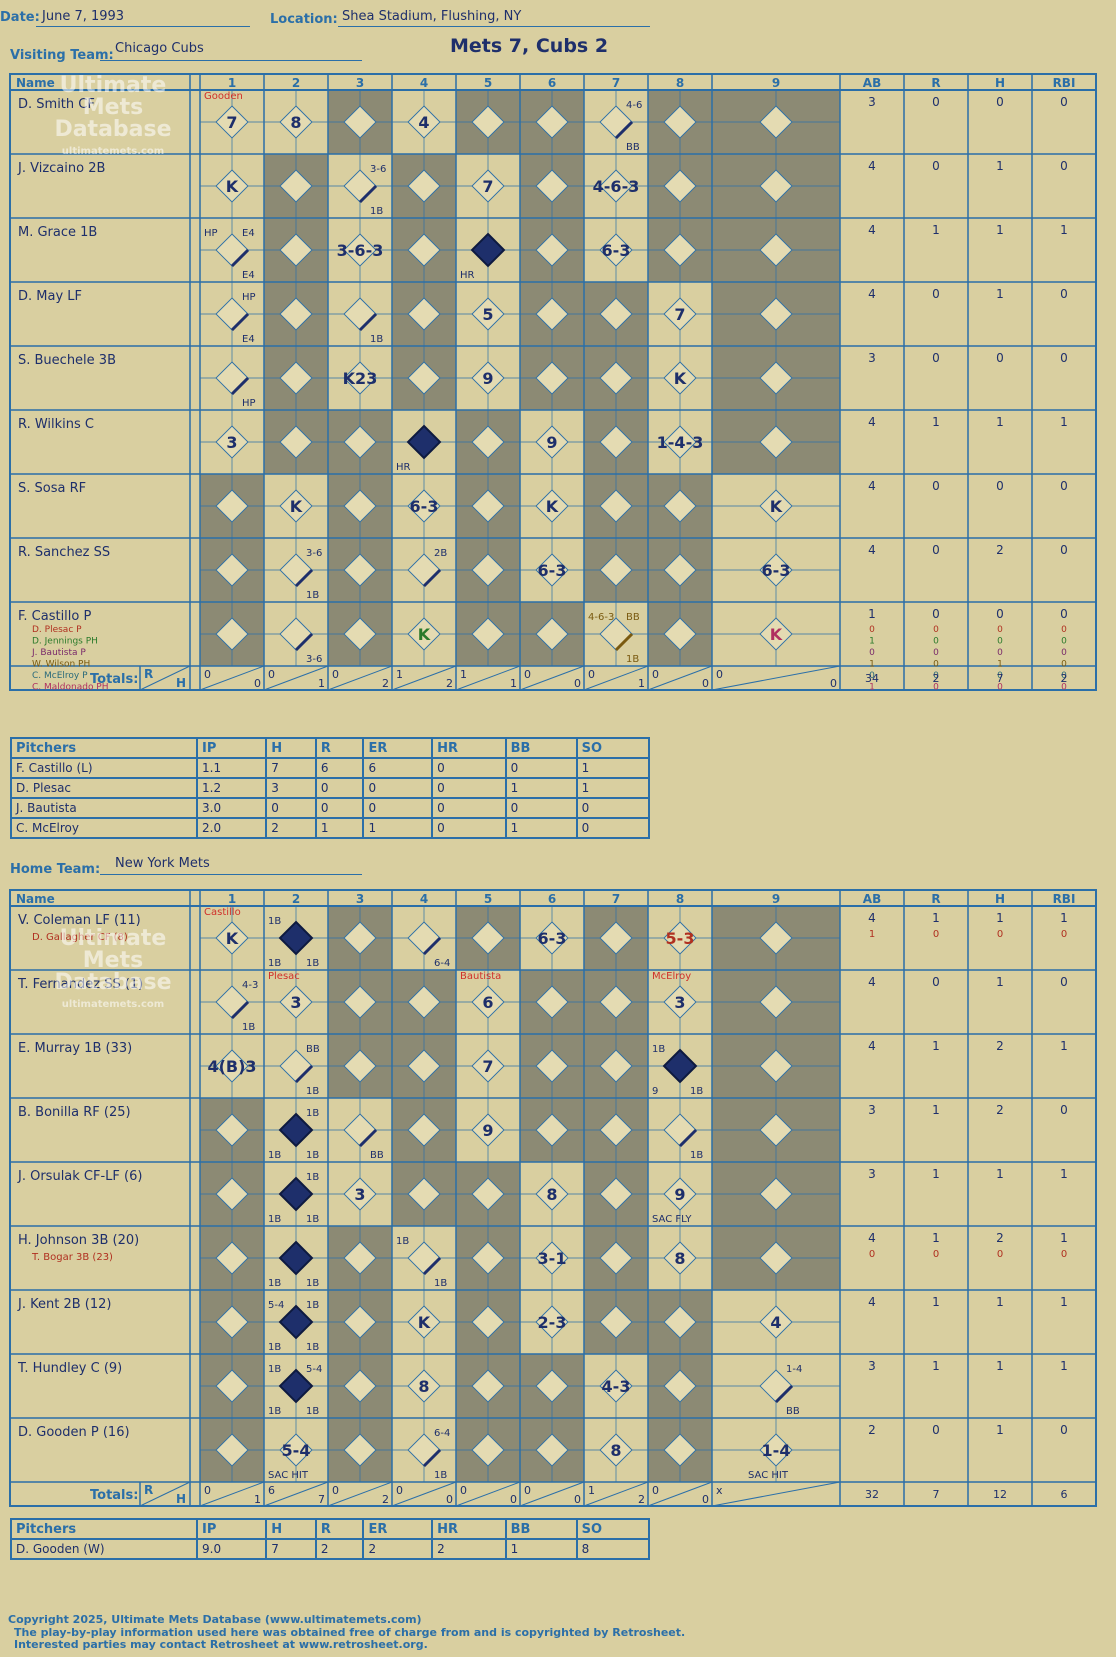 This screenshot has height=1657, width=1116. I want to click on inning-header: 1, so click(232, 83).